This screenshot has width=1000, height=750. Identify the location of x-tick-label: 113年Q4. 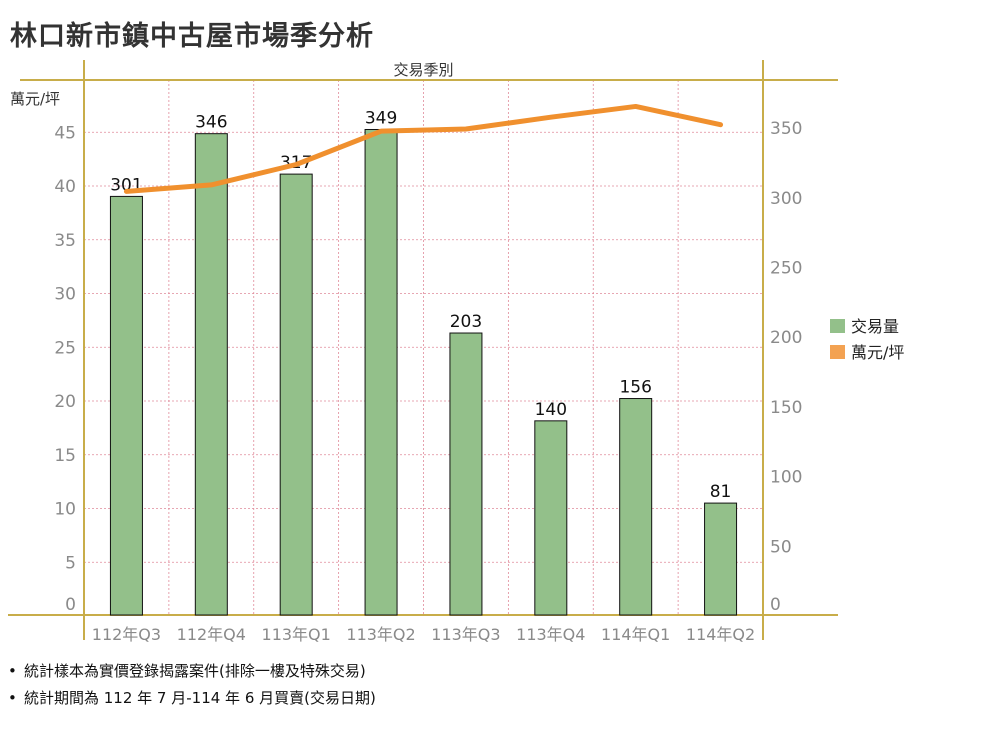
(550, 634).